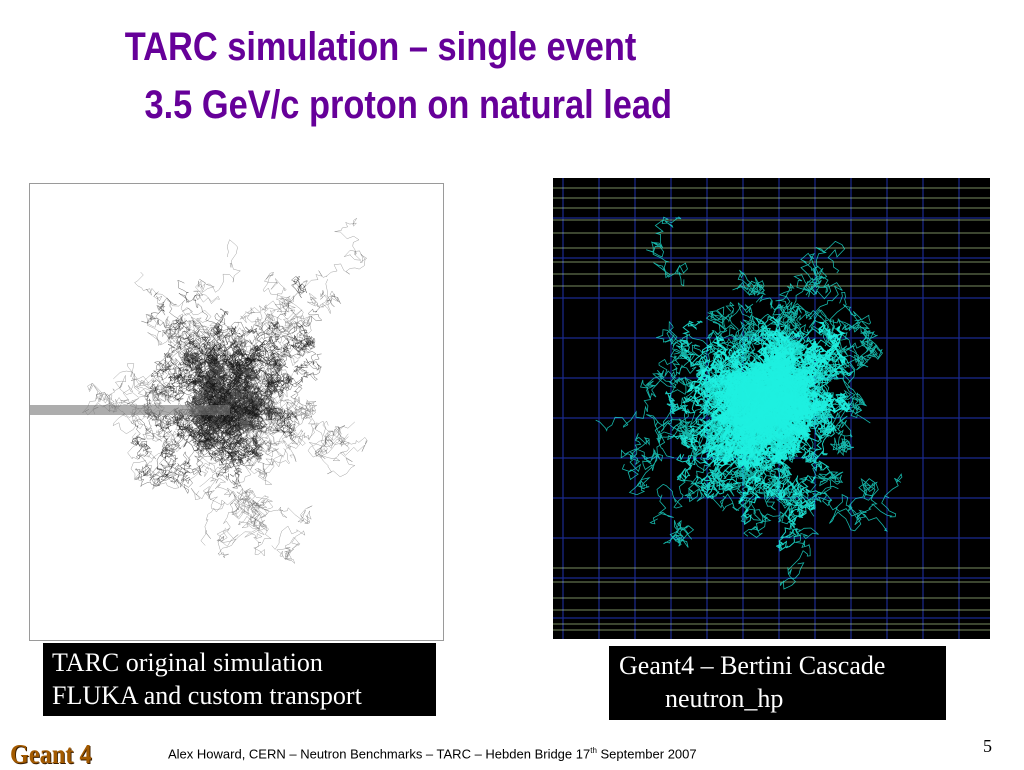 This screenshot has height=770, width=1024. Describe the element at coordinates (777, 683) in the screenshot. I see `right-caption: Geant4 – Bertini Cascade neutron_hp` at that location.